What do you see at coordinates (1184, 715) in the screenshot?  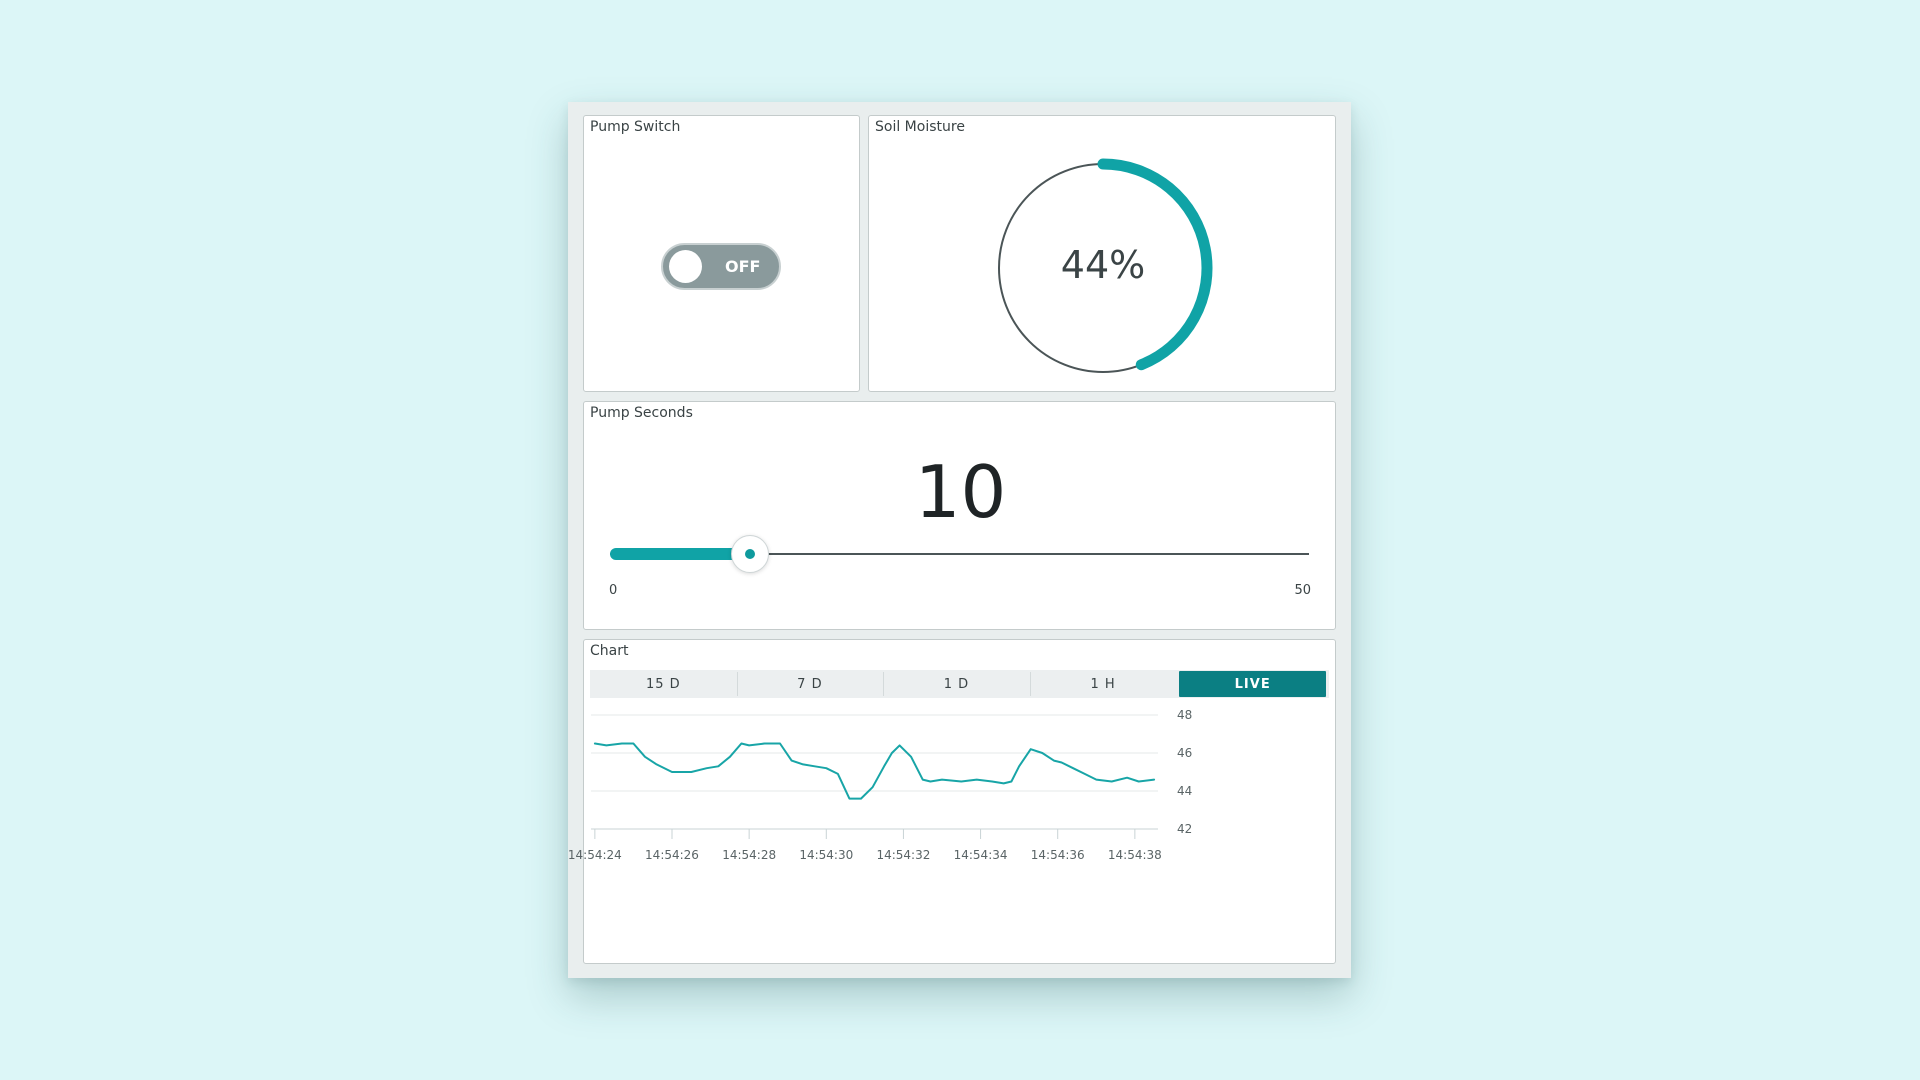 I see `y-tick-label: 48` at bounding box center [1184, 715].